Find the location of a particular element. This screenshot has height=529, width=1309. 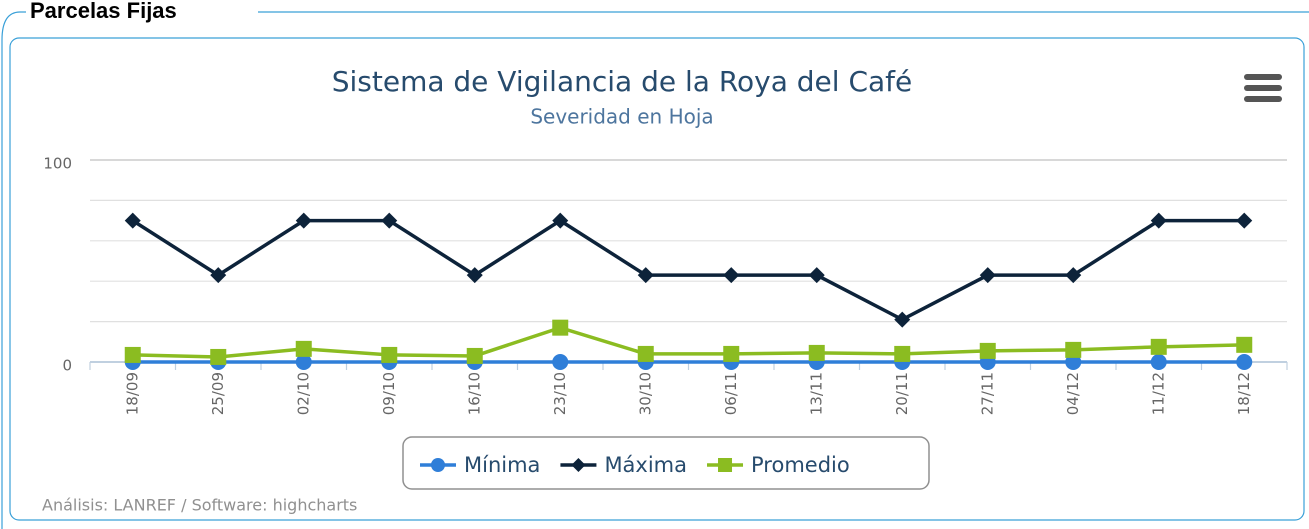

x-tick-label: 13/11 is located at coordinates (816, 393).